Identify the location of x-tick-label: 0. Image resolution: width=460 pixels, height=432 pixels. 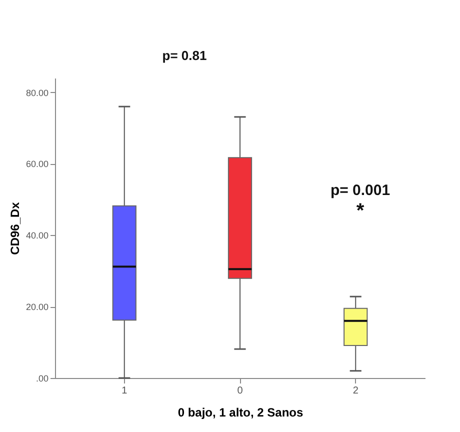
(240, 391).